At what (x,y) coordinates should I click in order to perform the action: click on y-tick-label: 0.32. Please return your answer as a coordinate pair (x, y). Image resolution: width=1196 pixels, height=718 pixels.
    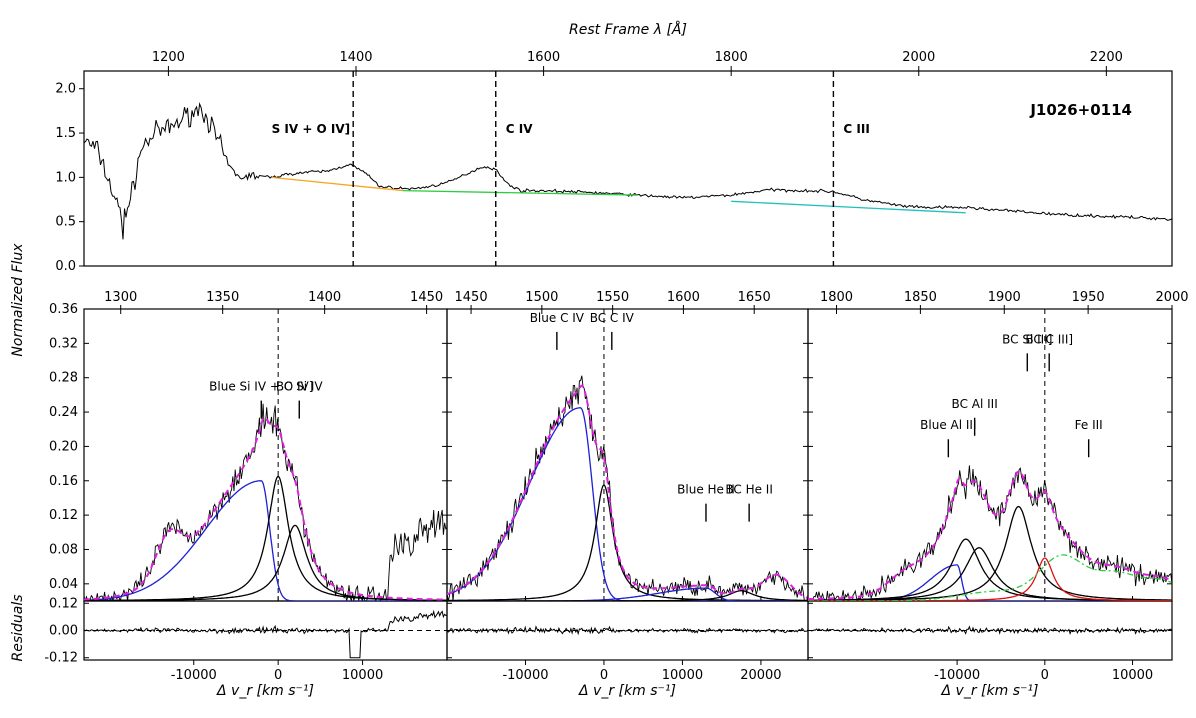
    Looking at the image, I should click on (63, 343).